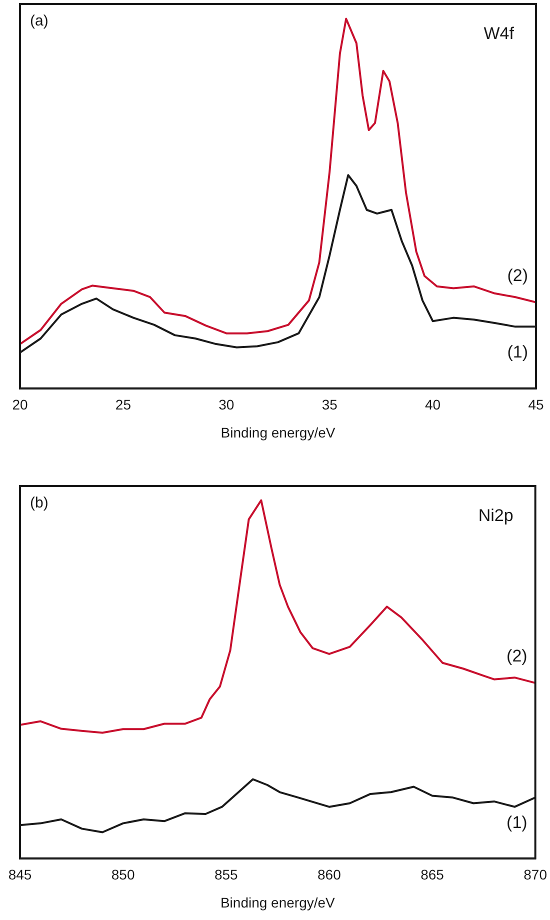 This screenshot has width=550, height=920. I want to click on x-tick-label: 865, so click(432, 874).